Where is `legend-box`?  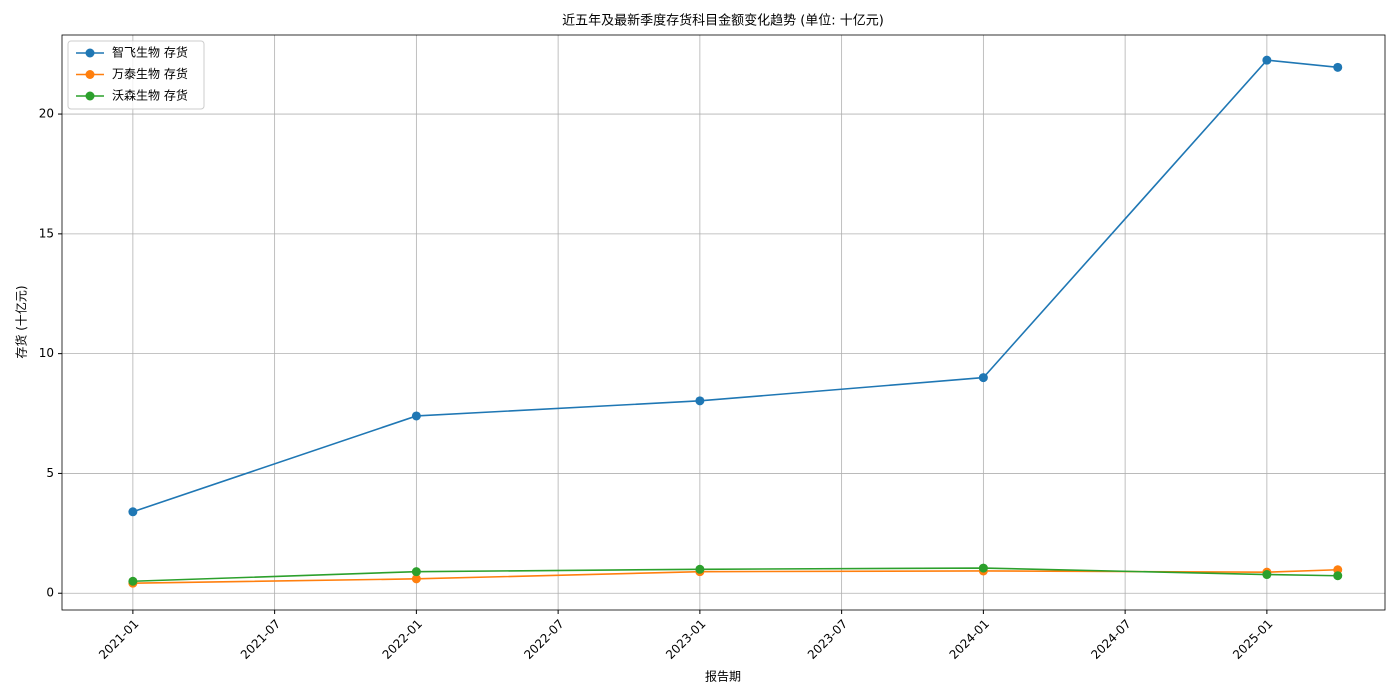 legend-box is located at coordinates (136, 75).